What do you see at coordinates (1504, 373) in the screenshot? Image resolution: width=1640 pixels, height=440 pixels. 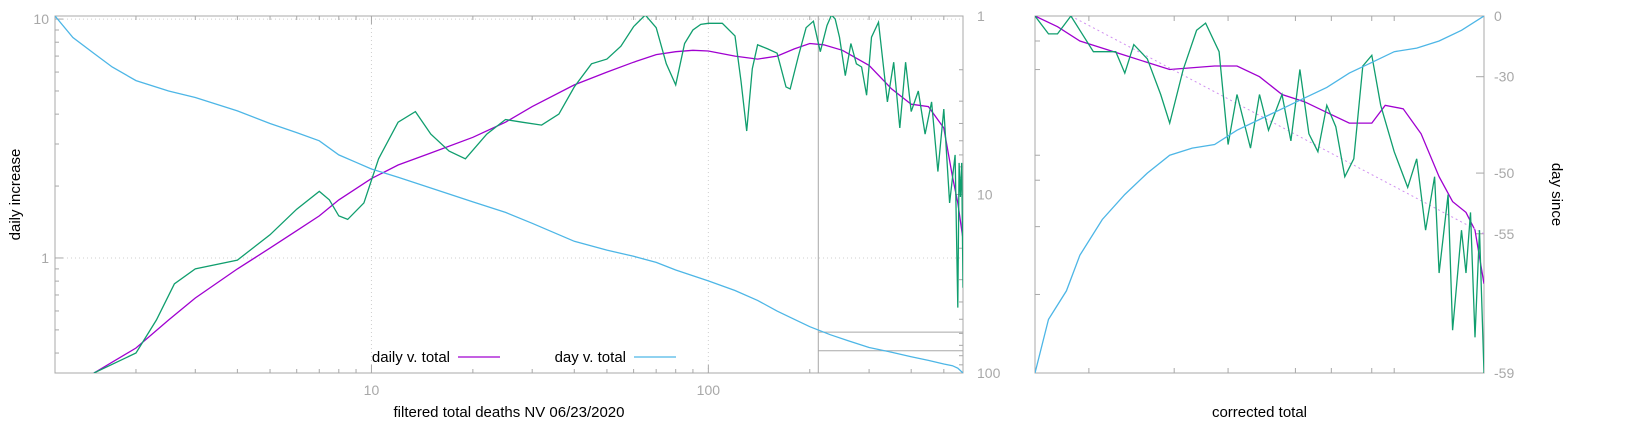 I see `y2-tick-label: -59` at bounding box center [1504, 373].